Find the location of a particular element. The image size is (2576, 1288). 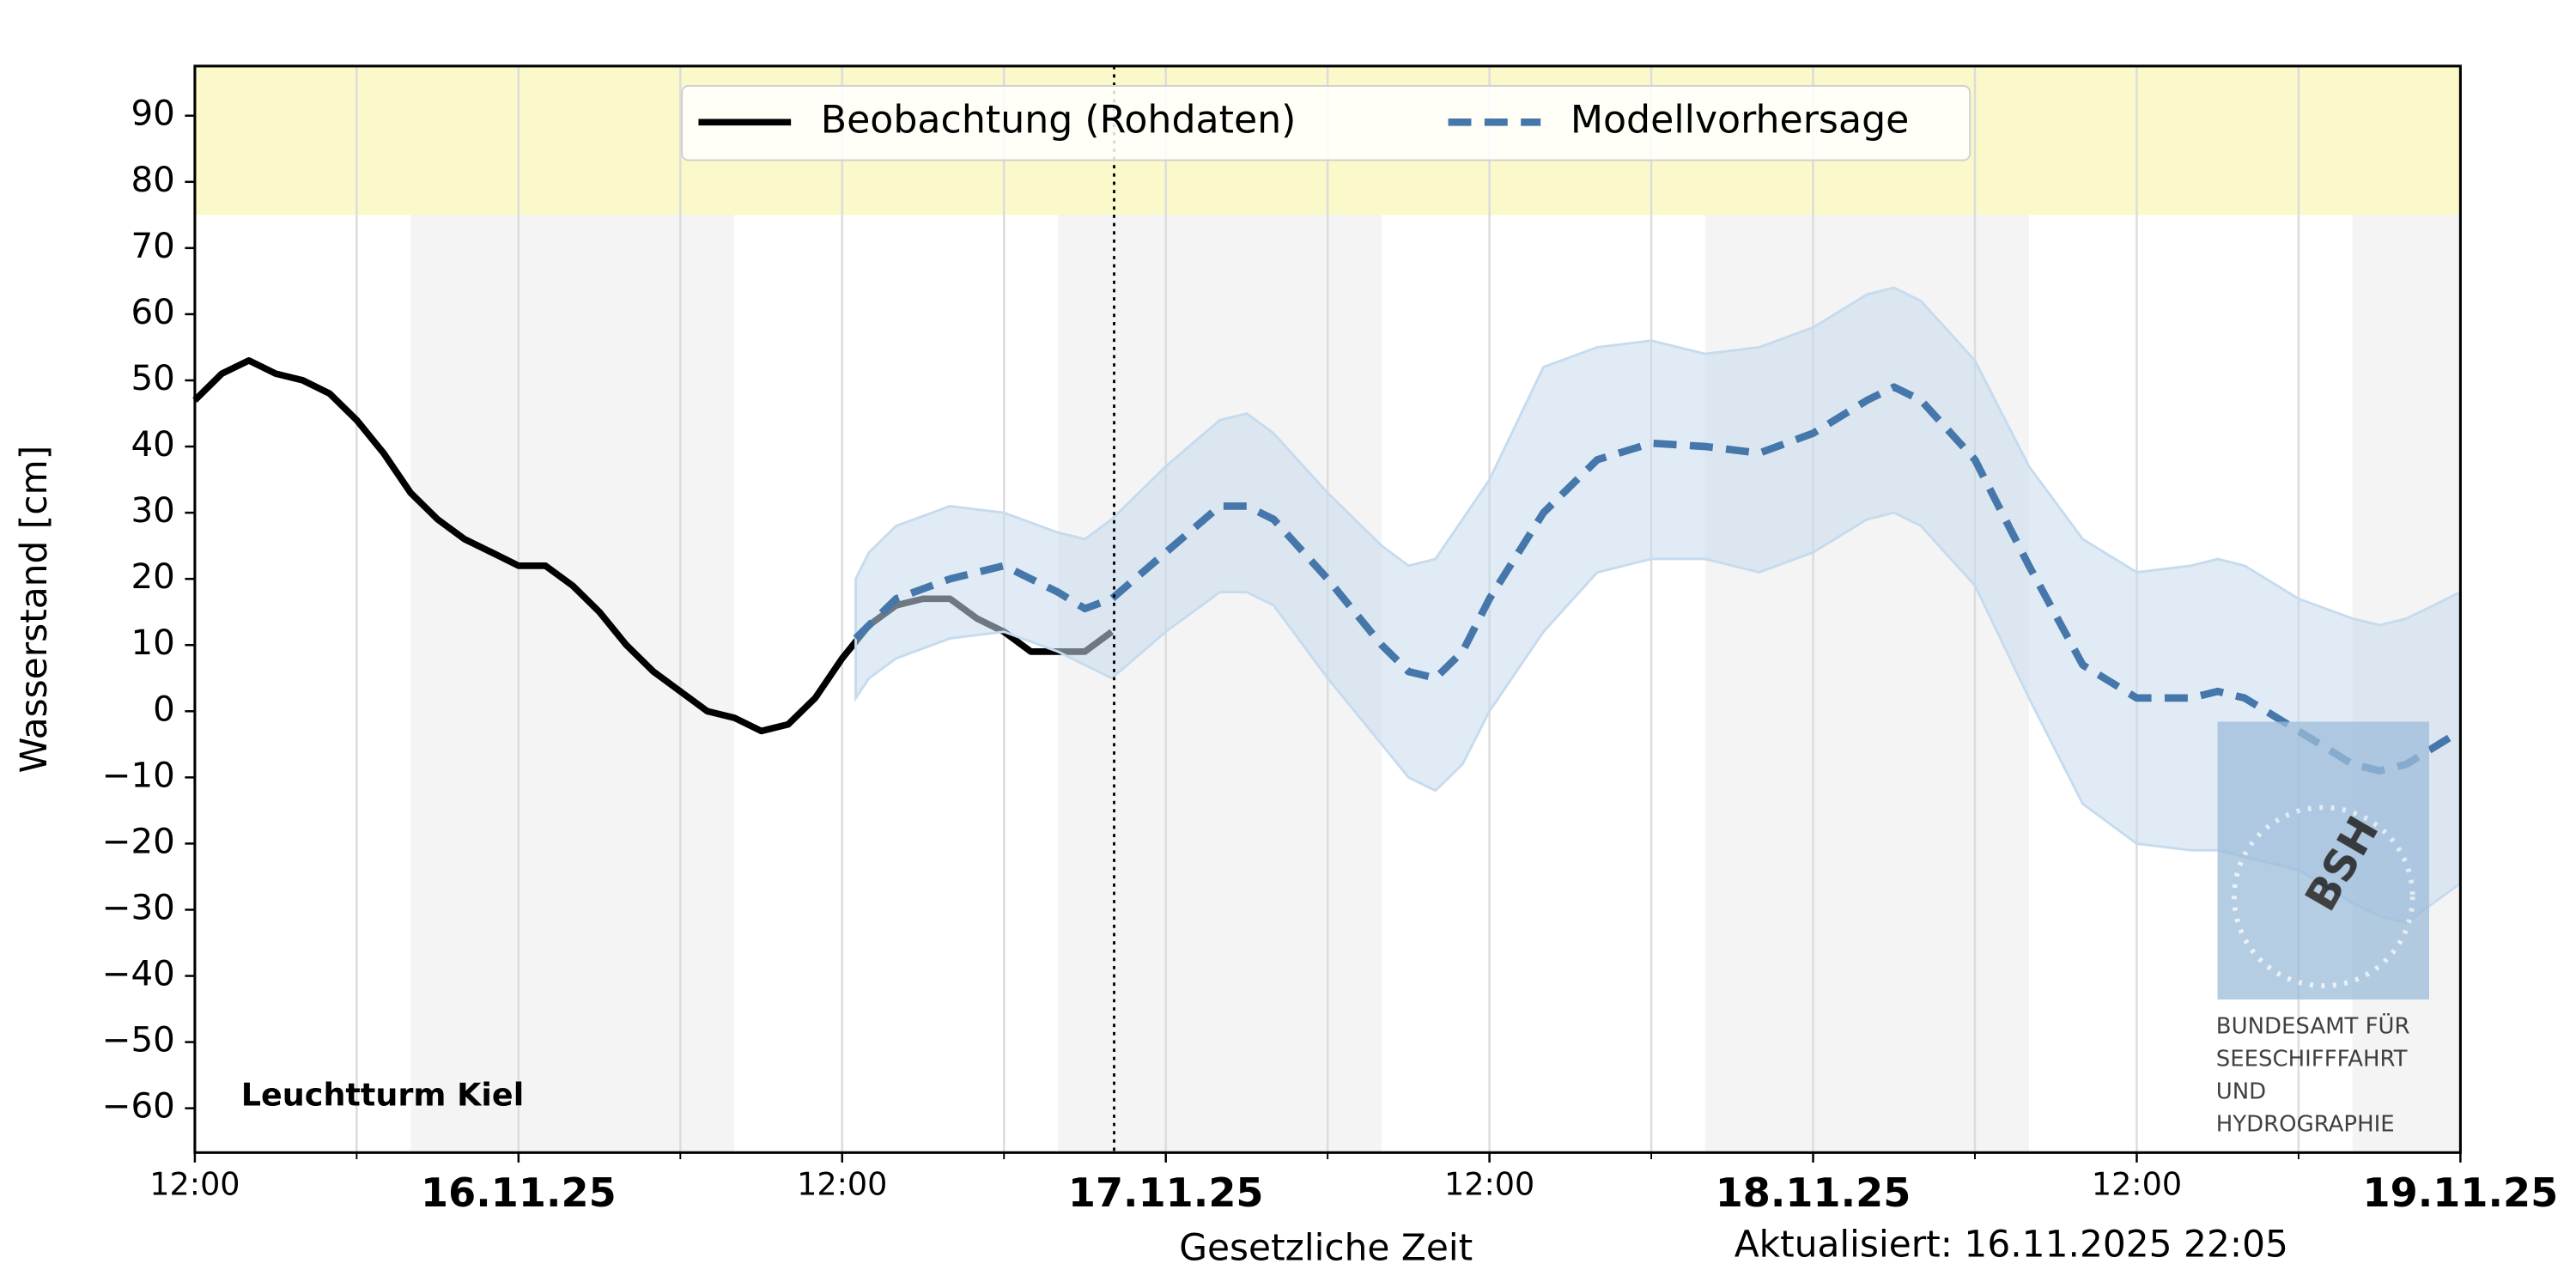

y-axis-label: Wasserstand [cm] is located at coordinates (34, 610).